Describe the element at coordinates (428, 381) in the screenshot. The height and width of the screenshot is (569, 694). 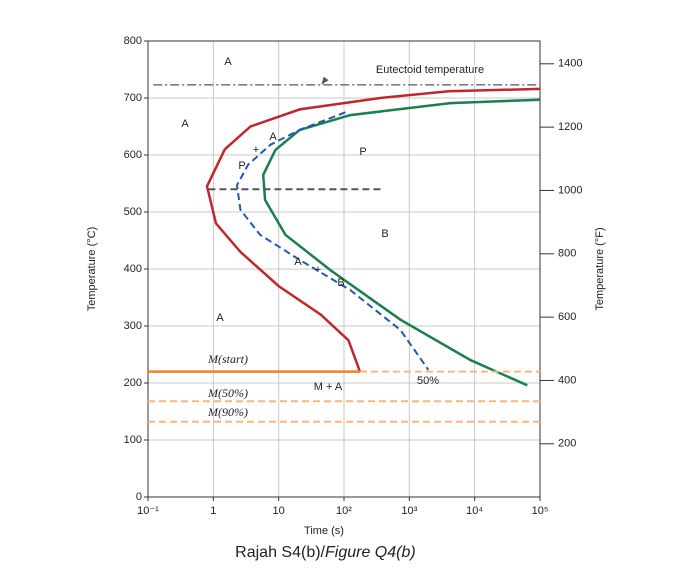
I see `annotation: 50%` at that location.